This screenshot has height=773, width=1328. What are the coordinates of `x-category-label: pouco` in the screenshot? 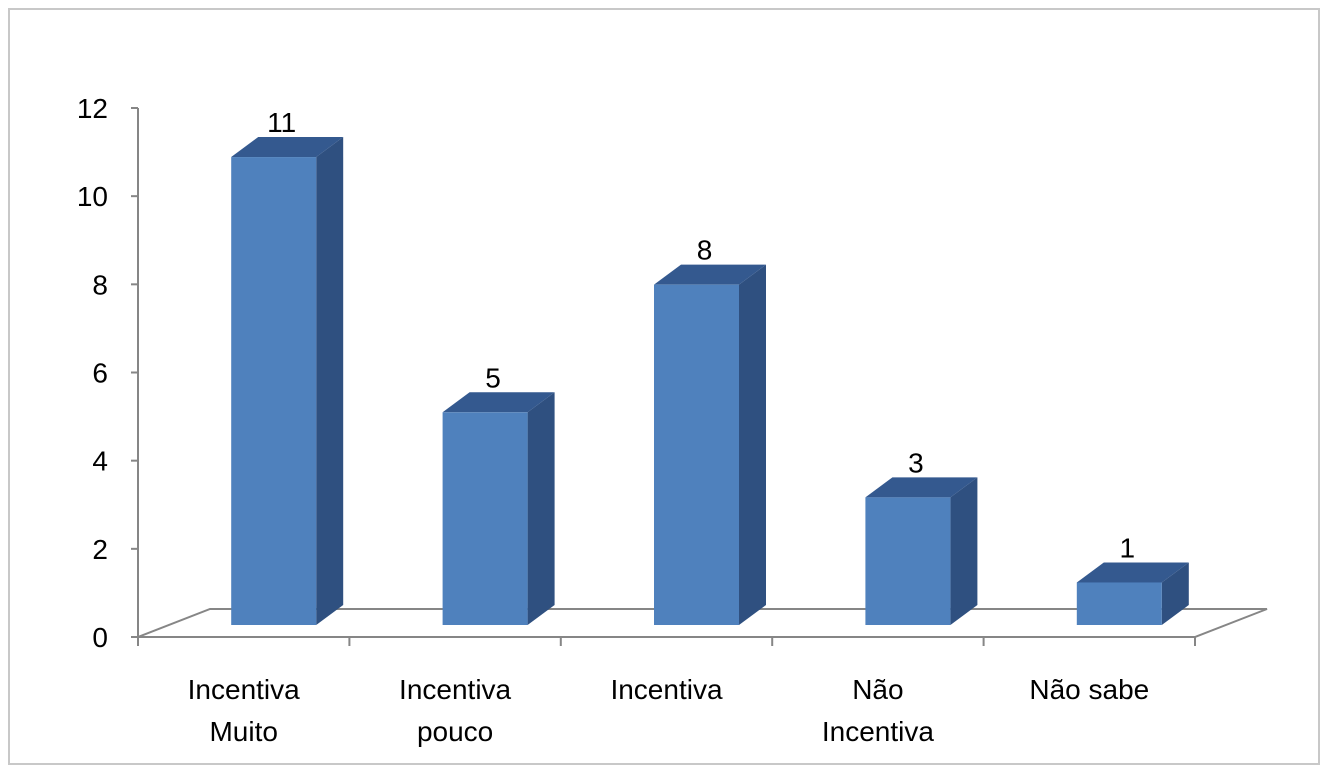 It's located at (455, 731).